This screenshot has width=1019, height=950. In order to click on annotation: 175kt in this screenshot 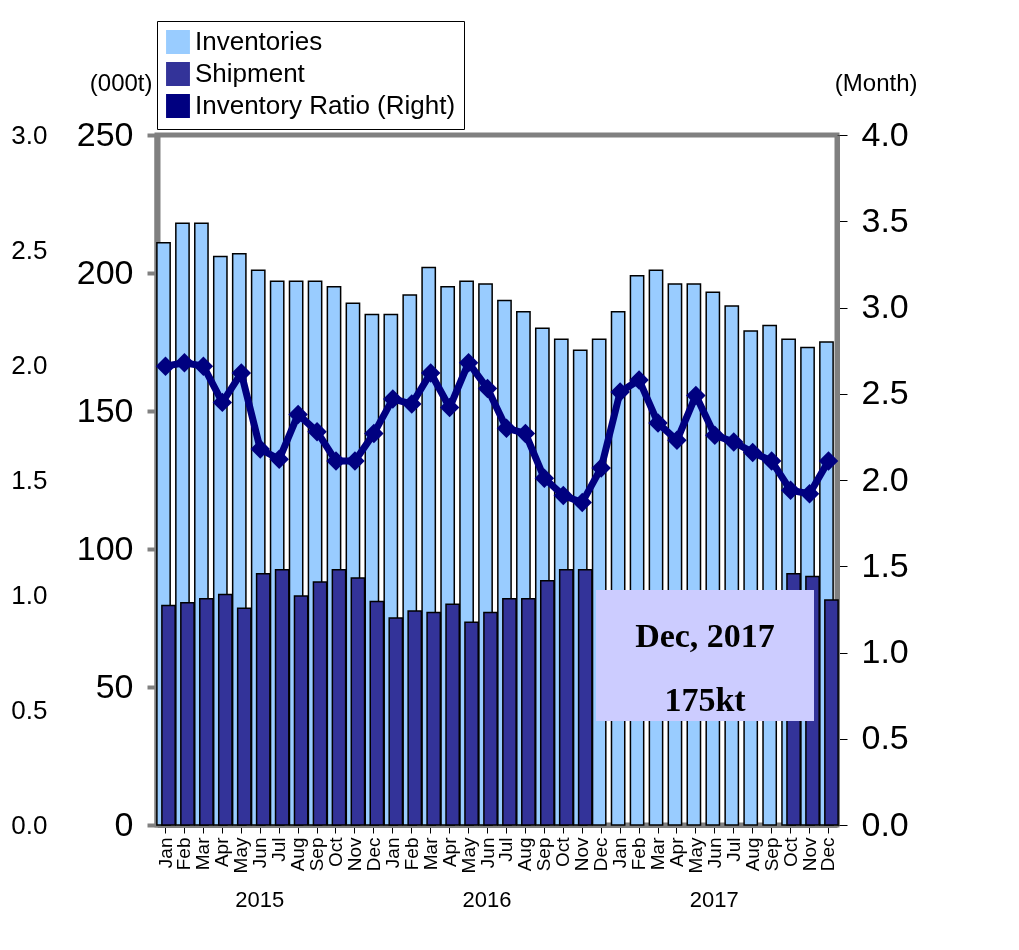, I will do `click(705, 700)`.